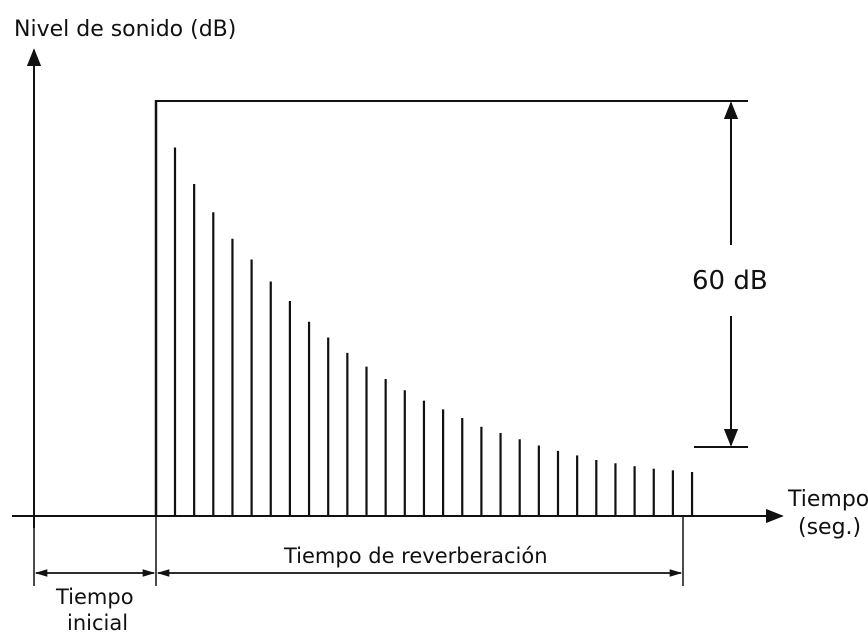 This screenshot has height=639, width=868. Describe the element at coordinates (125, 29) in the screenshot. I see `y-axis-title: Nivel de sonido (dB)` at that location.